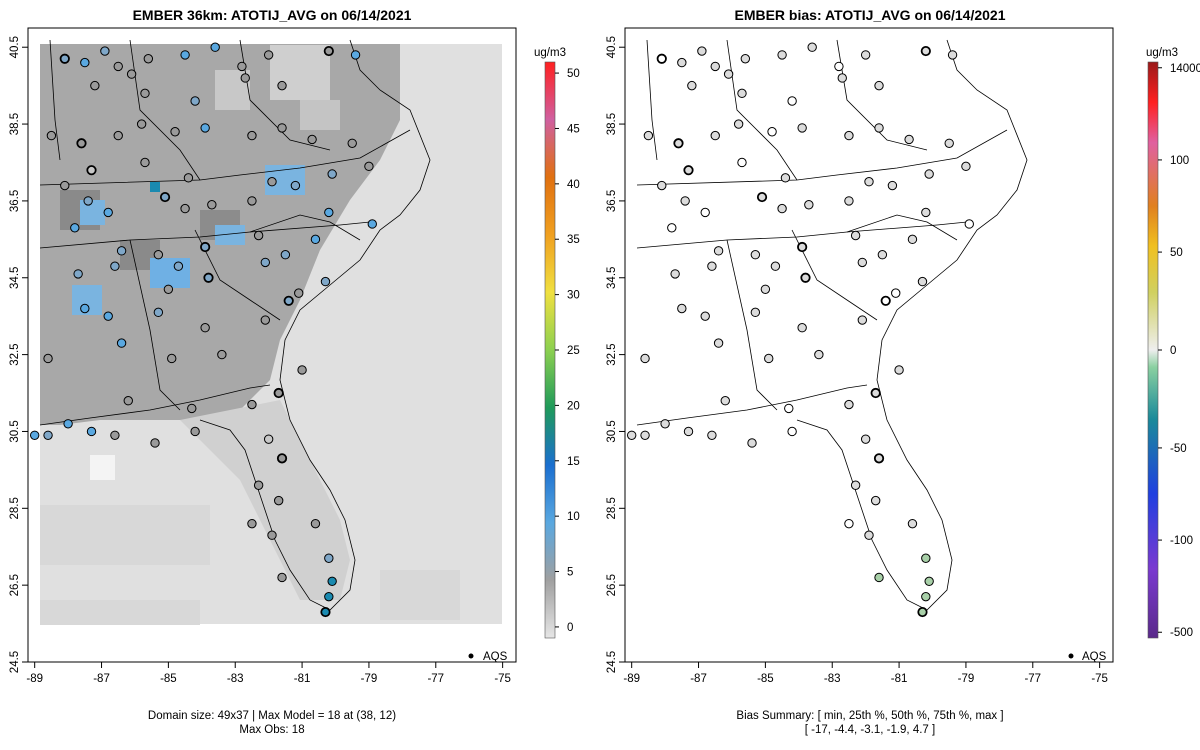 This screenshot has height=750, width=1200. Describe the element at coordinates (205, 235) in the screenshot. I see `state-line-tn-ga` at that location.